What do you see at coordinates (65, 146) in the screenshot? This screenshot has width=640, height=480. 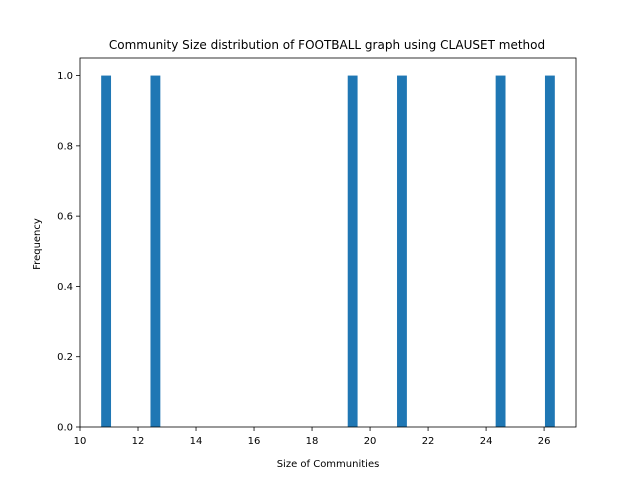 I see `y-tick-label: 0.8` at bounding box center [65, 146].